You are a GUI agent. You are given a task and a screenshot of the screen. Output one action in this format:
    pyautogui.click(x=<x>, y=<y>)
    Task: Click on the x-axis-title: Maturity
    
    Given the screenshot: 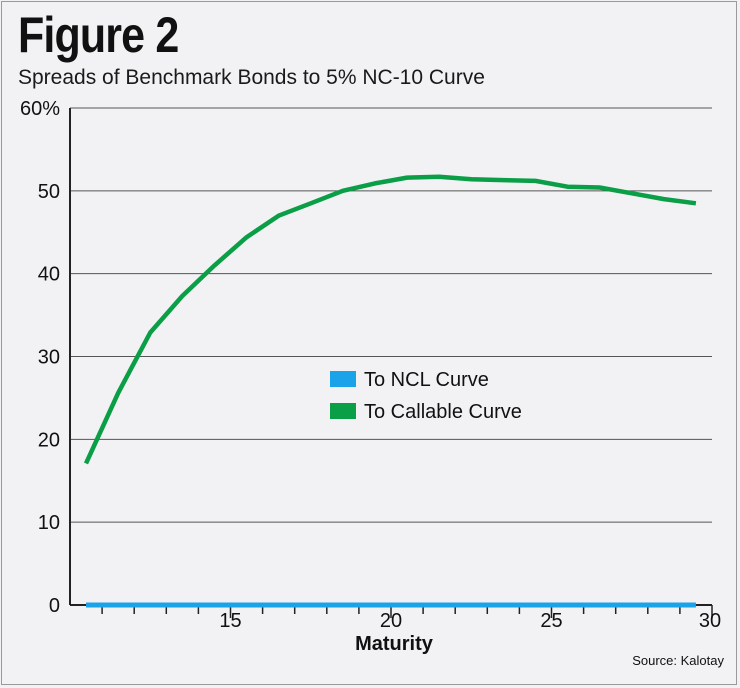 What is the action you would take?
    pyautogui.click(x=394, y=644)
    